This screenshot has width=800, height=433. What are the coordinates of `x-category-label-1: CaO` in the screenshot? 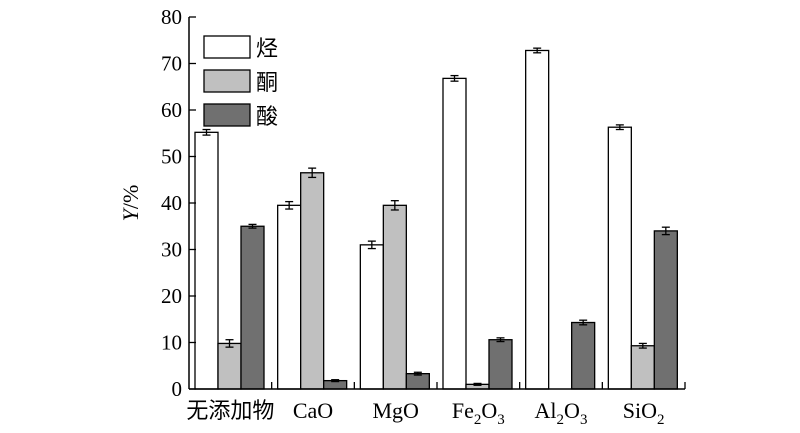 It's located at (313, 410).